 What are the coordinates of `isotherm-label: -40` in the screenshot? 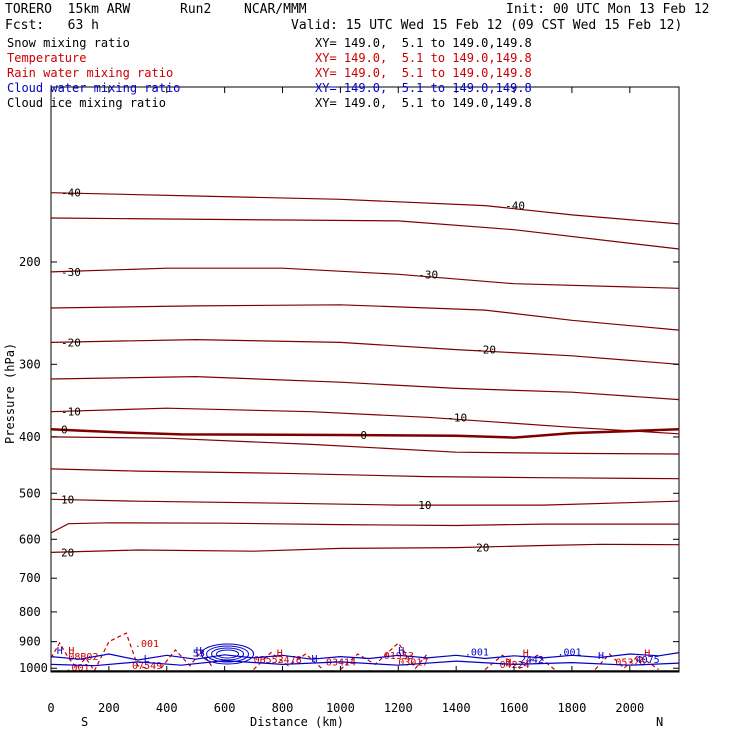 It's located at (515, 206).